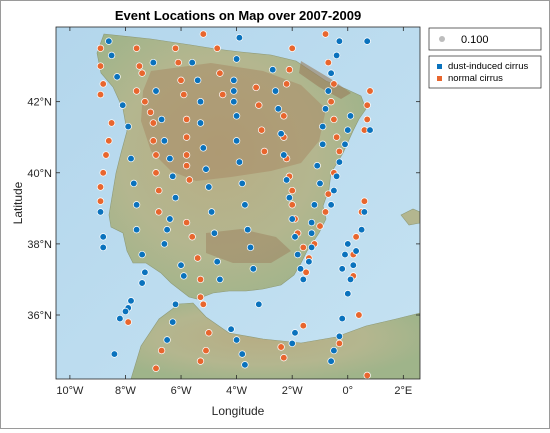 The height and width of the screenshot is (433, 550). What do you see at coordinates (18, 202) in the screenshot?
I see `y-axis-label: Latitude` at bounding box center [18, 202].